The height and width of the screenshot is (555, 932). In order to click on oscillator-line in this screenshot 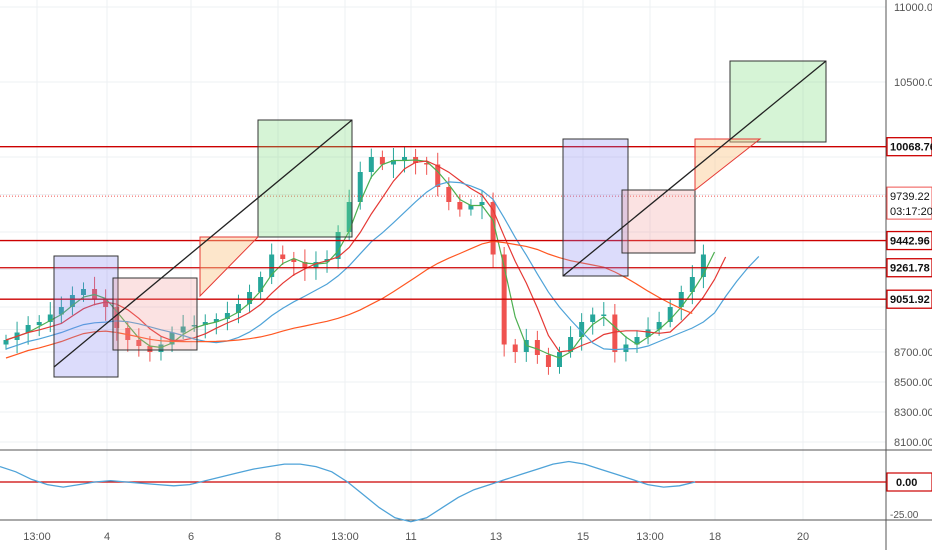, I will do `click(348, 491)`.